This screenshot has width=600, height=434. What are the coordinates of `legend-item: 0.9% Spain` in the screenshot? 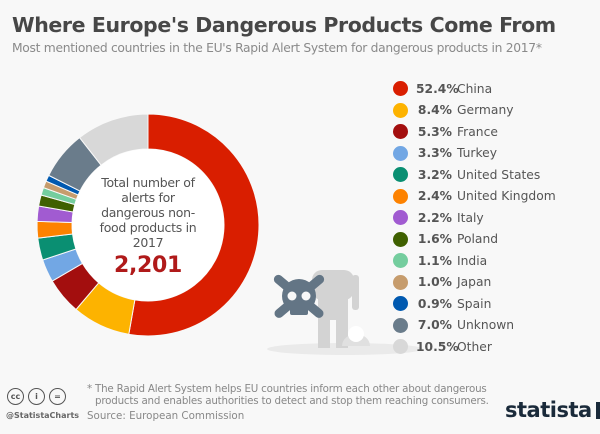 It's located at (474, 304).